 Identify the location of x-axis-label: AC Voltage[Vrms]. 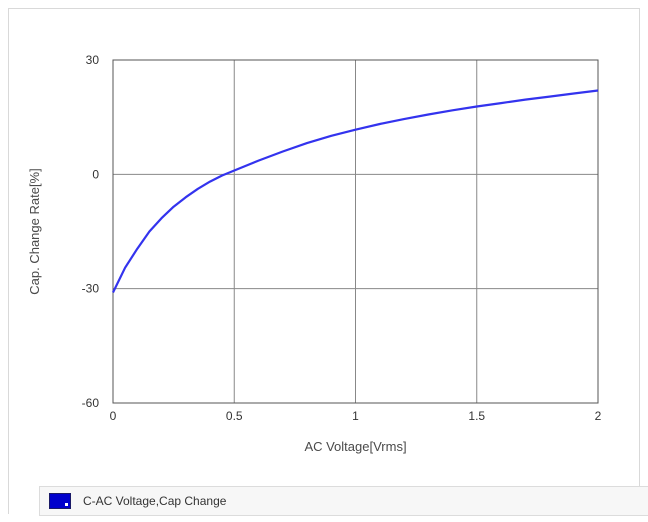
(355, 446).